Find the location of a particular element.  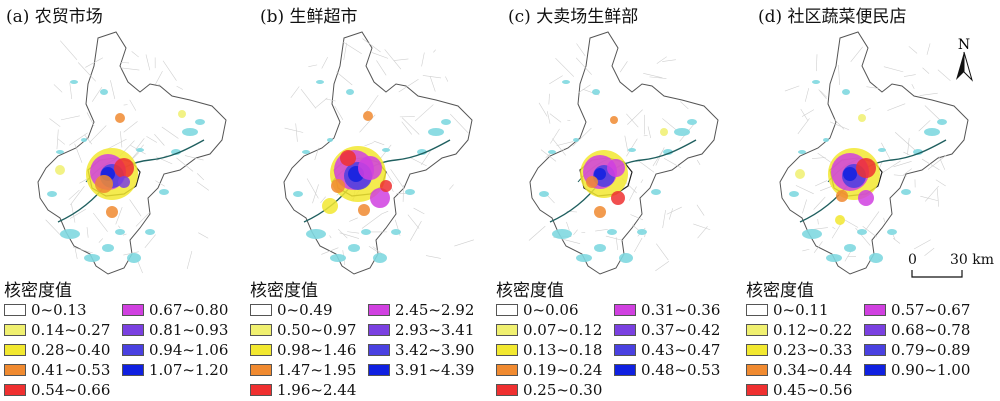

scale-end-label: 30 km is located at coordinates (972, 260).